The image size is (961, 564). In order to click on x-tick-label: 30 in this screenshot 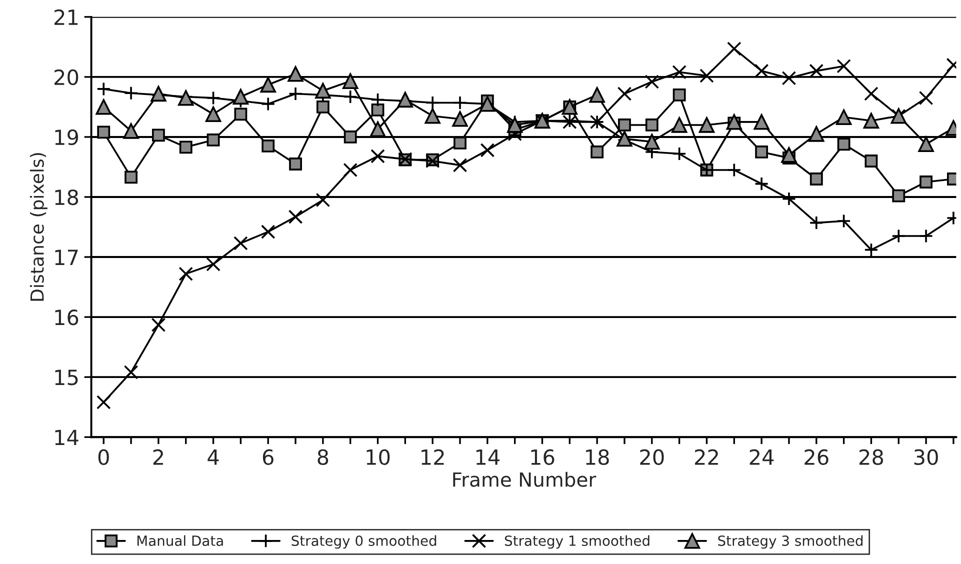, I will do `click(926, 457)`.